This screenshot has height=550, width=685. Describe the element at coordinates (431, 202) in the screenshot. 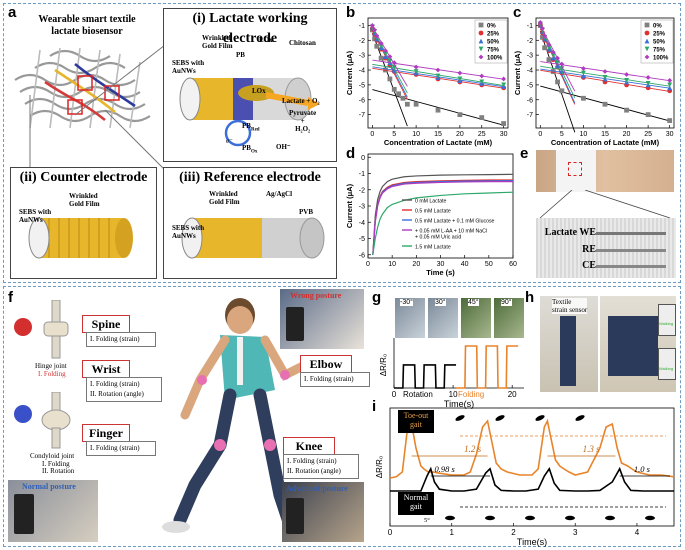

I see `legend-label: 0 mM Lactate` at that location.